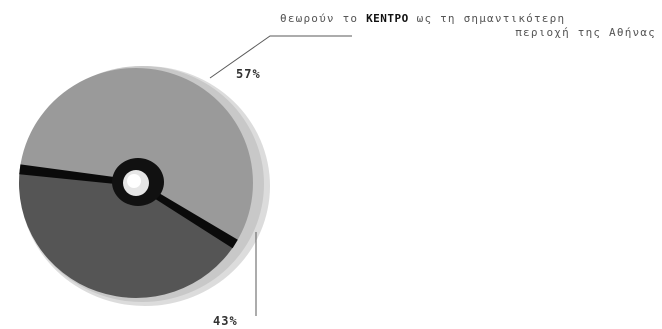 This screenshot has width=662, height=329. What do you see at coordinates (491, 18) in the screenshot?
I see `caption-suffix: ως τη σημαντικότερη` at bounding box center [491, 18].